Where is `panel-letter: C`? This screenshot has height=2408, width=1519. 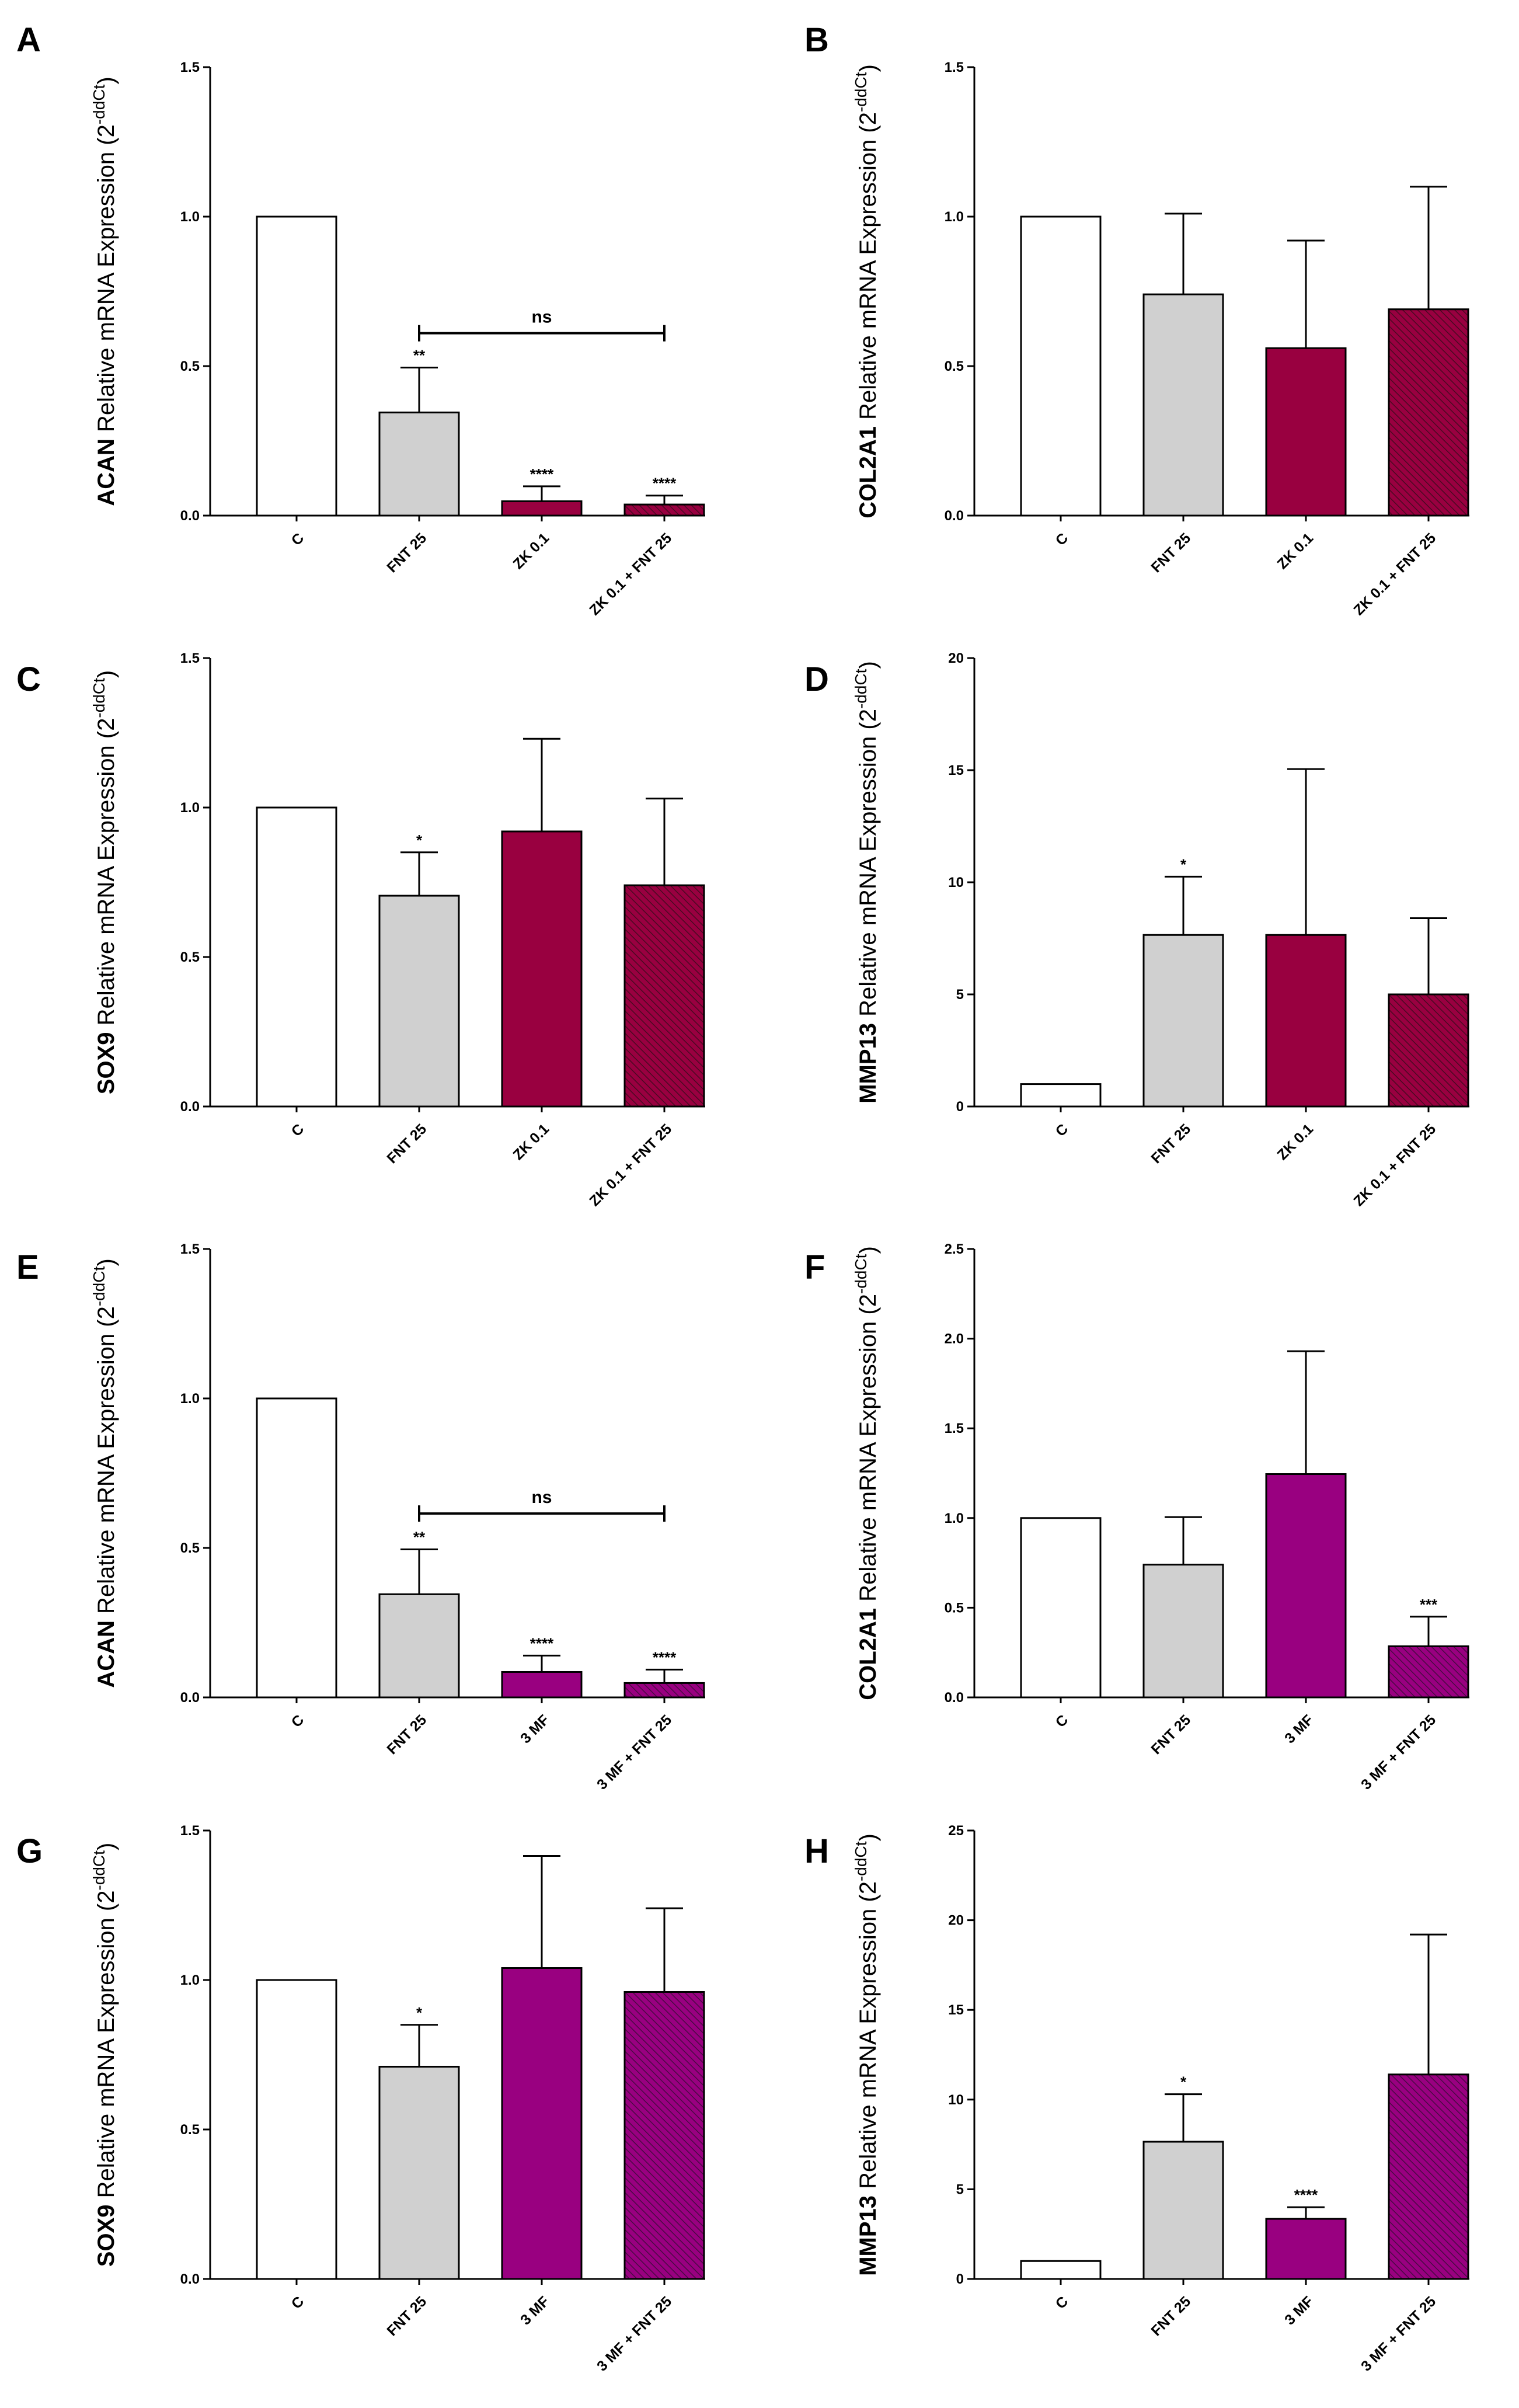
panel-letter: C is located at coordinates (28, 679).